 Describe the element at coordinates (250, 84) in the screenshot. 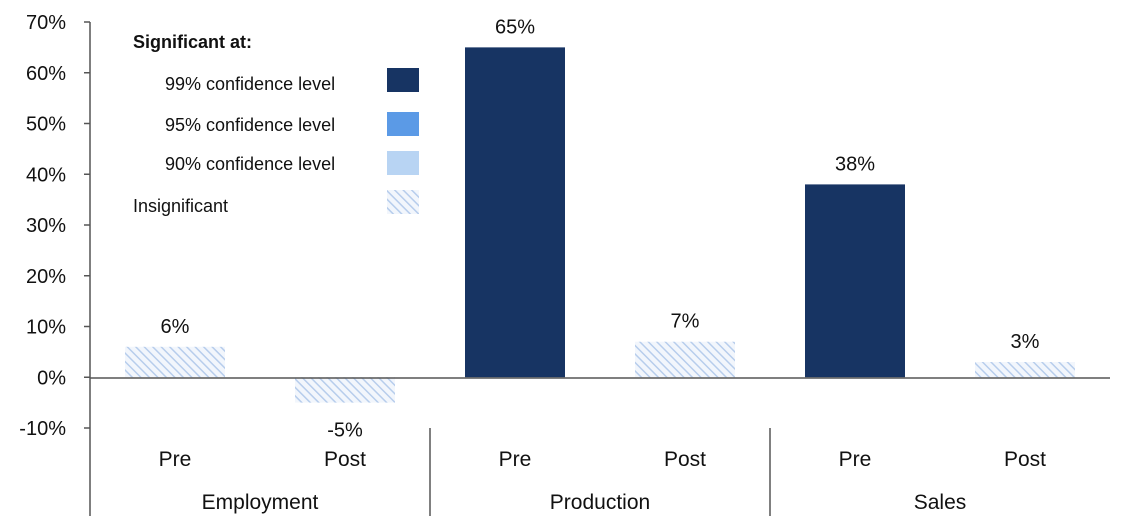

I see `legend-label-99: 99% confidence level` at that location.